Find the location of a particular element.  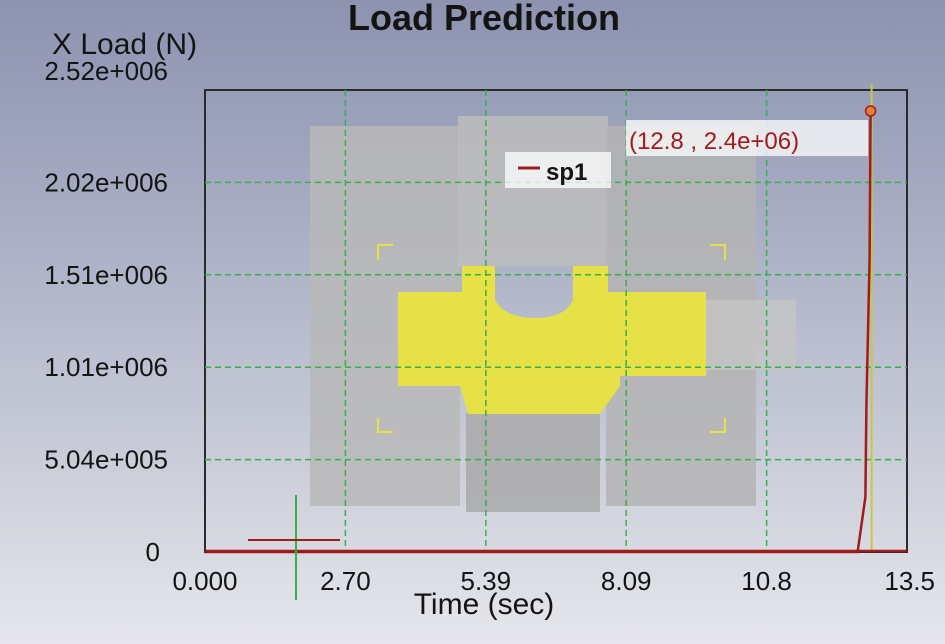

x-tick-label: 10.8 is located at coordinates (766, 581).